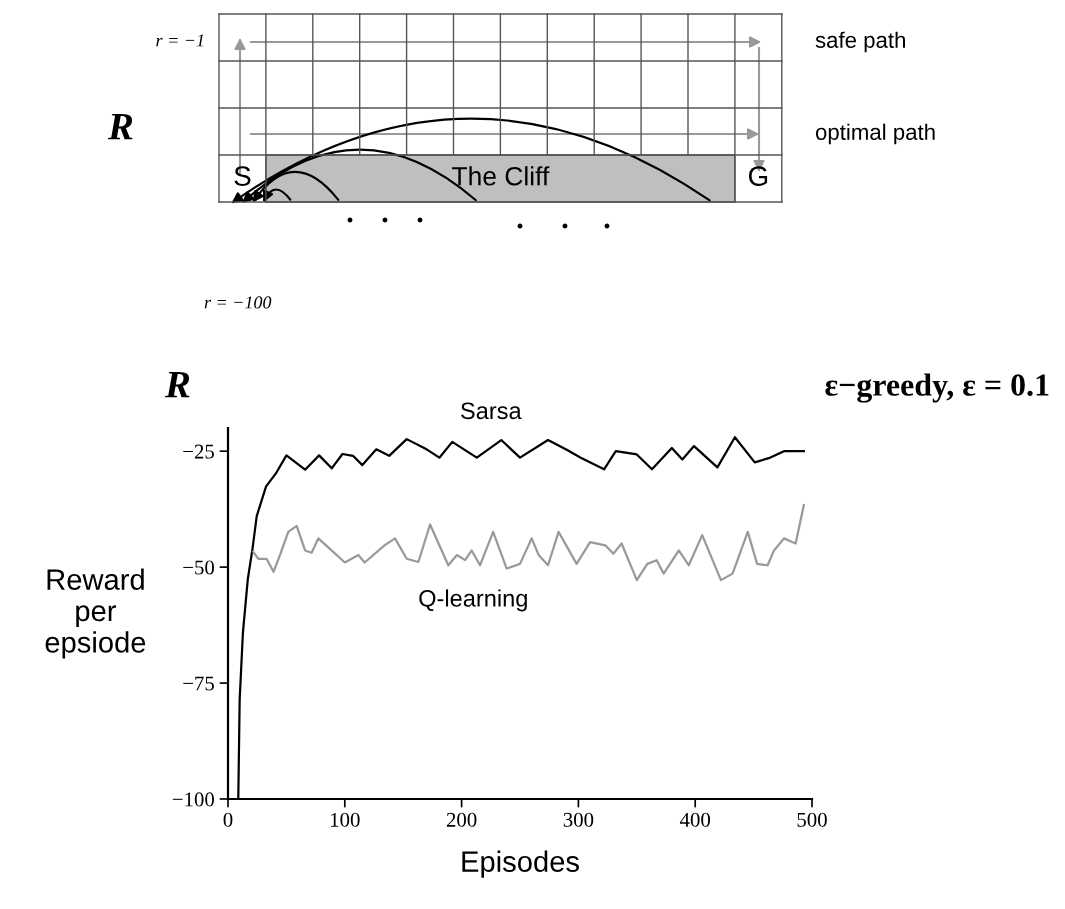 This screenshot has height=909, width=1065. What do you see at coordinates (238, 302) in the screenshot?
I see `text: r = −100` at bounding box center [238, 302].